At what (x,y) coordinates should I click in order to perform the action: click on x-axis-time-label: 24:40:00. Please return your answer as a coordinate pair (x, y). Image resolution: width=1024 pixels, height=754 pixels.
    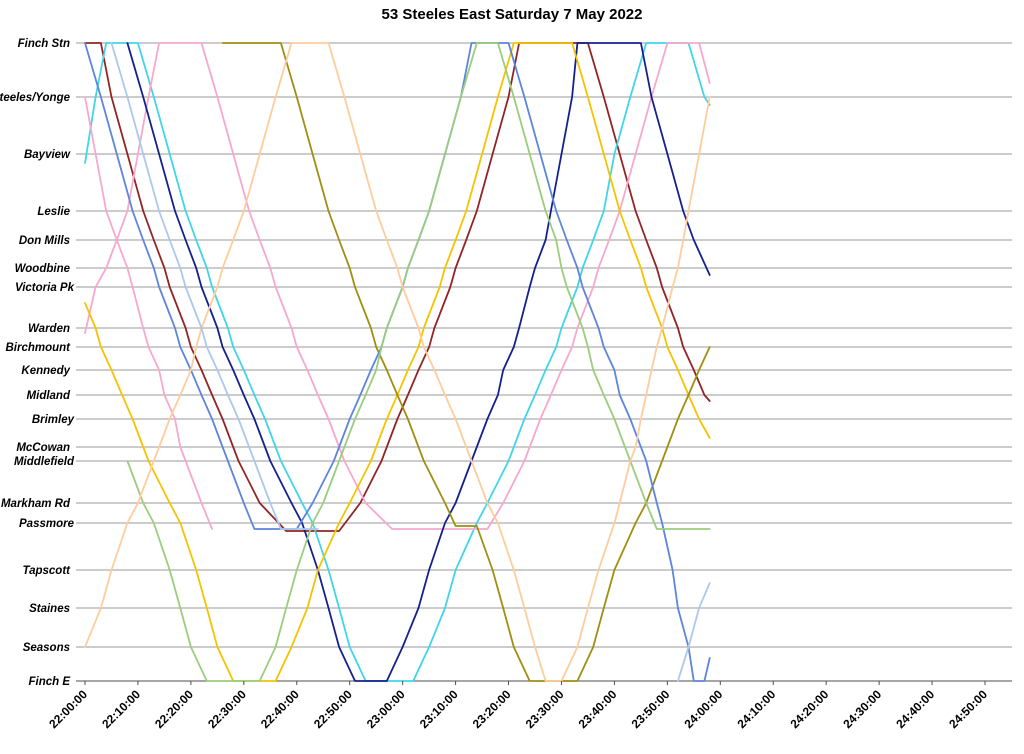
    Looking at the image, I should click on (915, 709).